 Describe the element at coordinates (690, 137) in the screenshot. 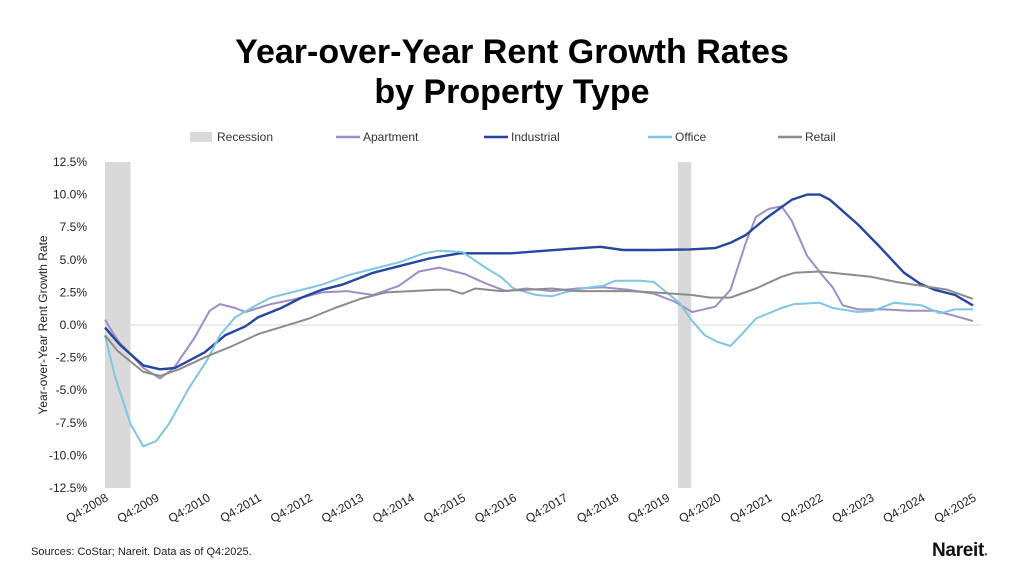

I see `legend-label-office: Office` at that location.